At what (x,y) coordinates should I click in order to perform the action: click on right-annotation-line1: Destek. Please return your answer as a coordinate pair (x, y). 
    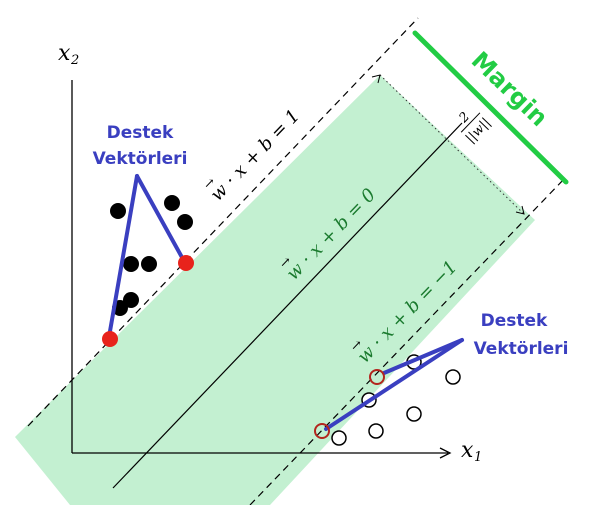
    Looking at the image, I should click on (514, 321).